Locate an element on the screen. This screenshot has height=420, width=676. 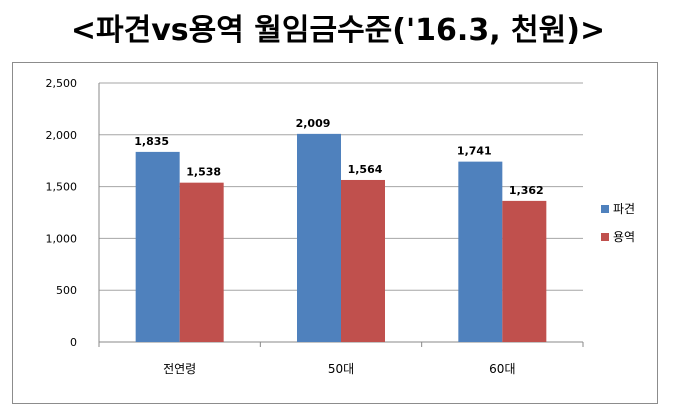
y-tick-label: 2,500 is located at coordinates (62, 83).